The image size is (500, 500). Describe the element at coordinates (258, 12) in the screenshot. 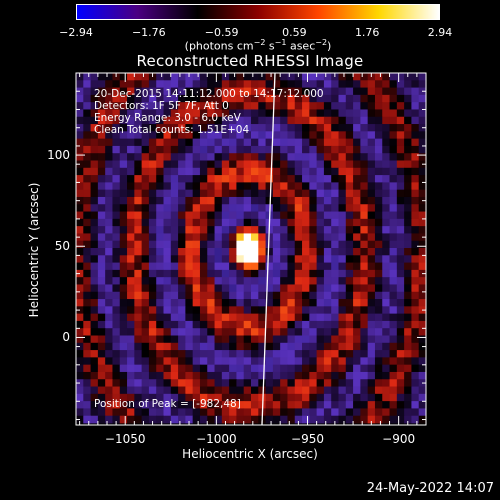

I see `colorbar` at that location.